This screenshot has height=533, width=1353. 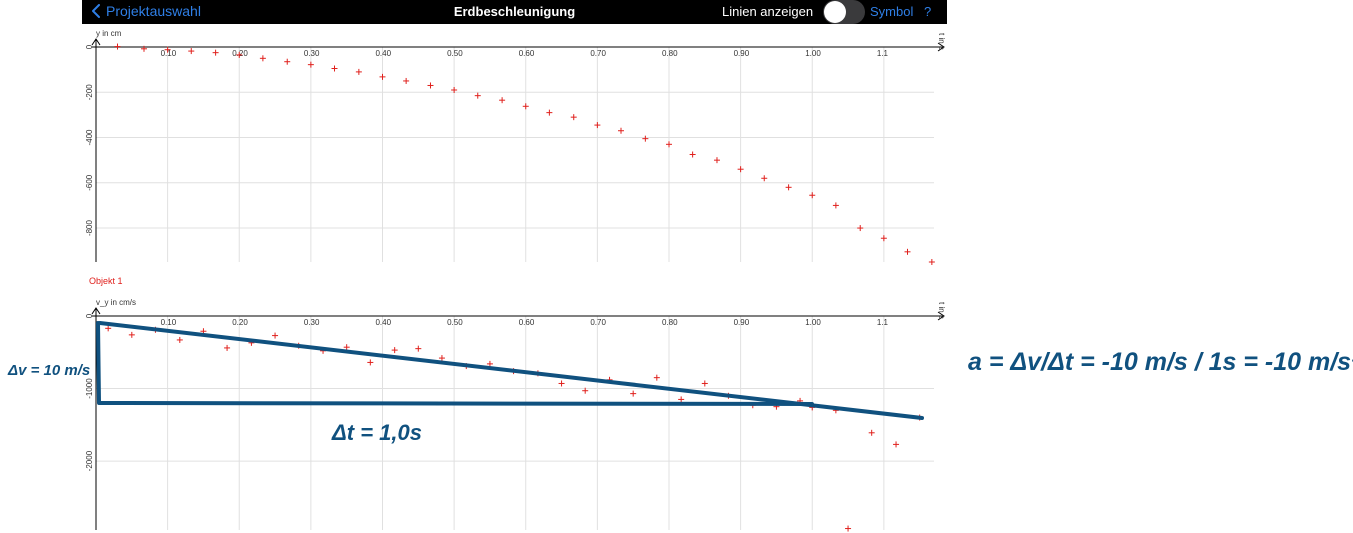 I want to click on y-axis-arrow, so click(x=96, y=42).